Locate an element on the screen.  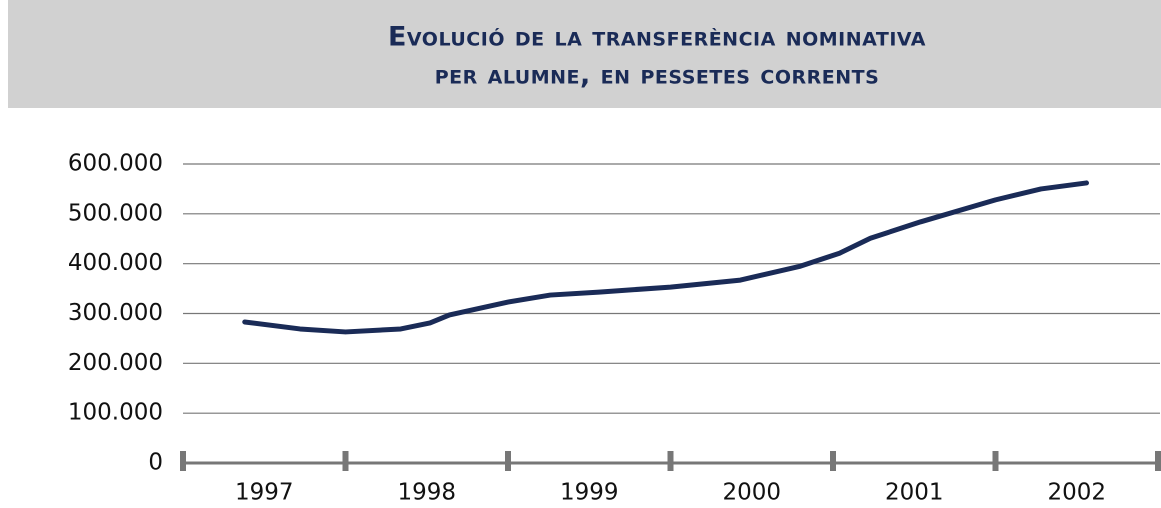
chart-title: Evolució de la transferència nominativa is located at coordinates (657, 37).